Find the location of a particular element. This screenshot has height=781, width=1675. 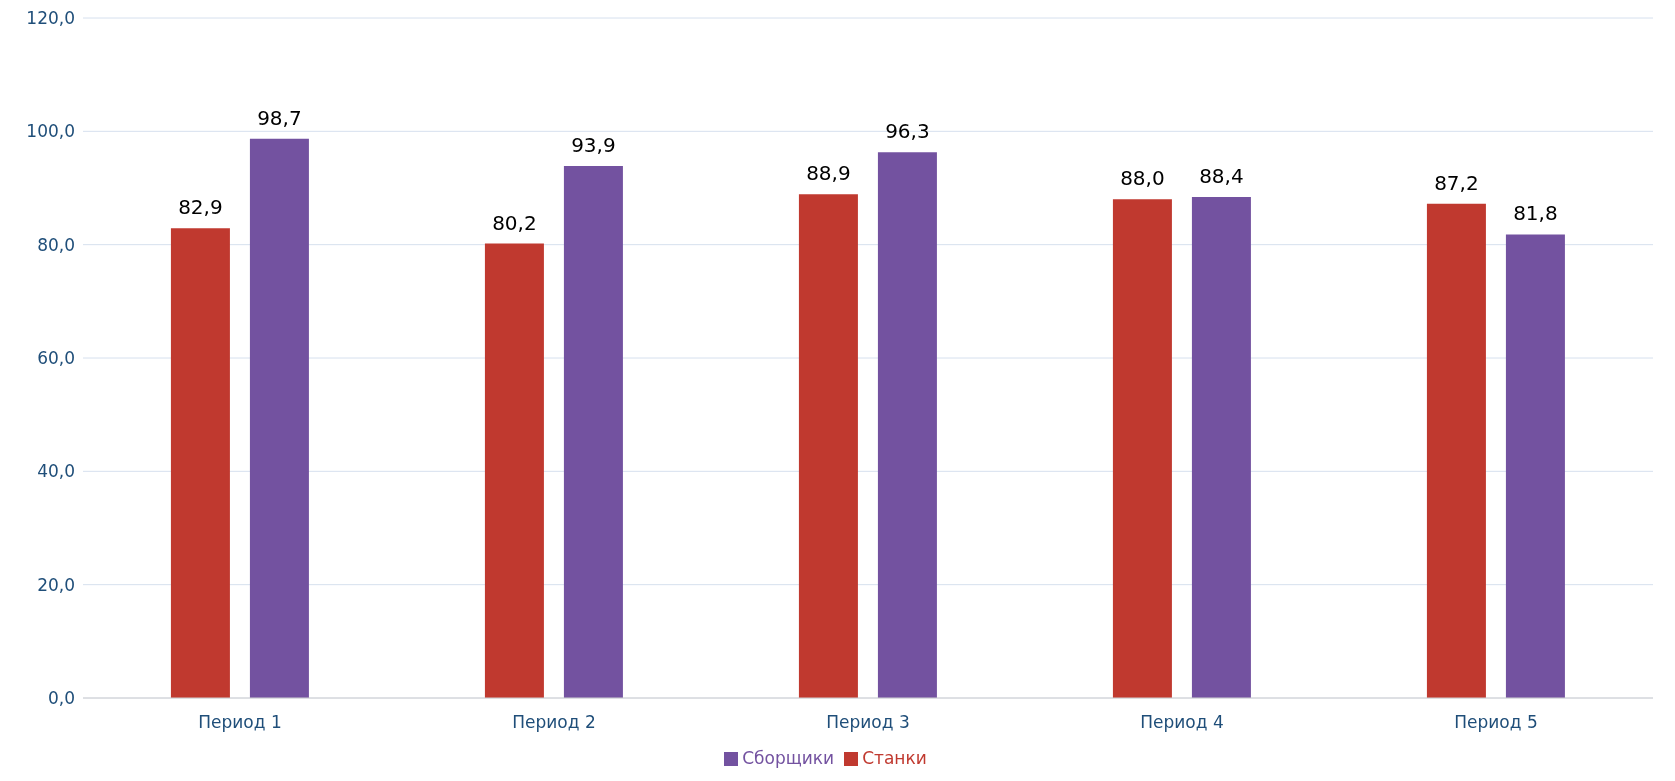

y-tick-label: 120,0 is located at coordinates (50, 18).